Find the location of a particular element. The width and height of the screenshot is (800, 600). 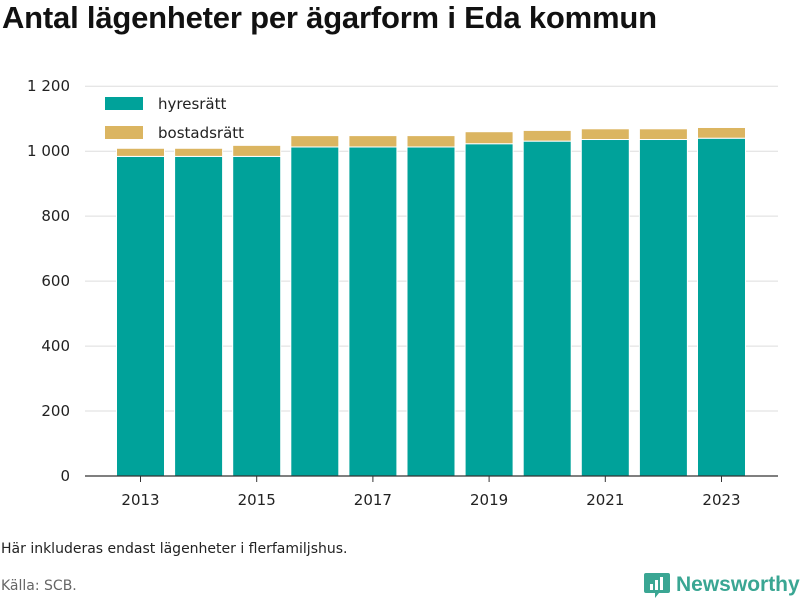

bar-hyresratt-2017 is located at coordinates (373, 311).